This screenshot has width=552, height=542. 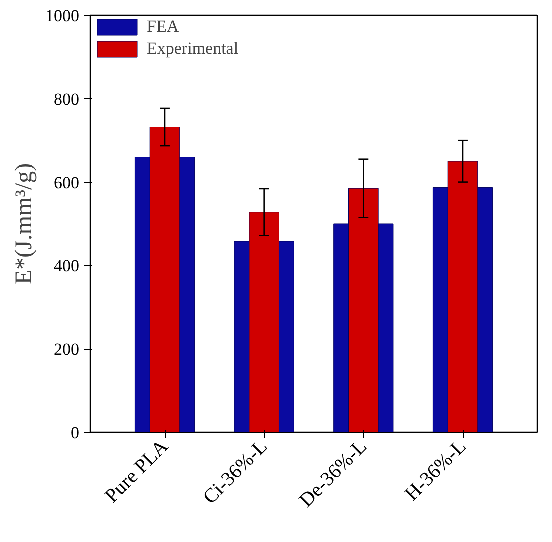 I want to click on legend-label: Experimental, so click(x=193, y=49).